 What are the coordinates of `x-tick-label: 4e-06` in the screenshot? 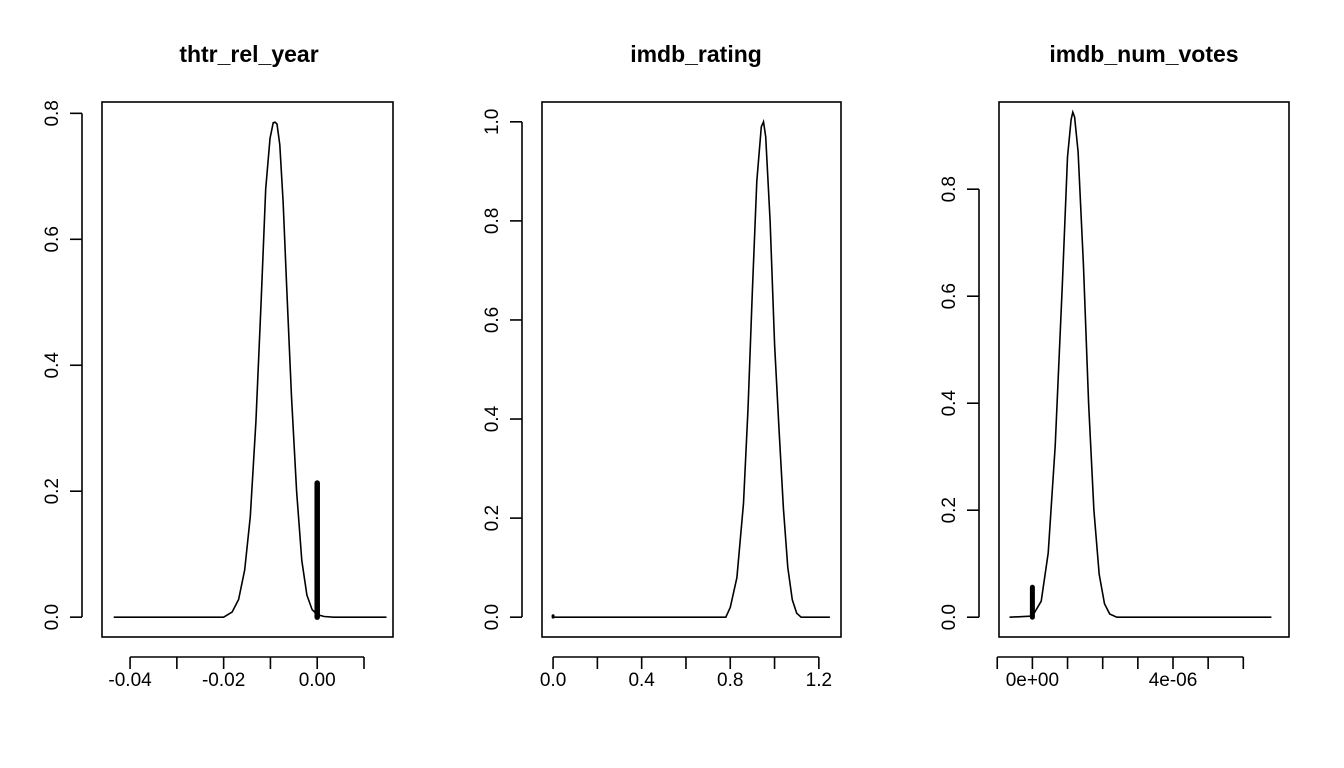 It's located at (1173, 680).